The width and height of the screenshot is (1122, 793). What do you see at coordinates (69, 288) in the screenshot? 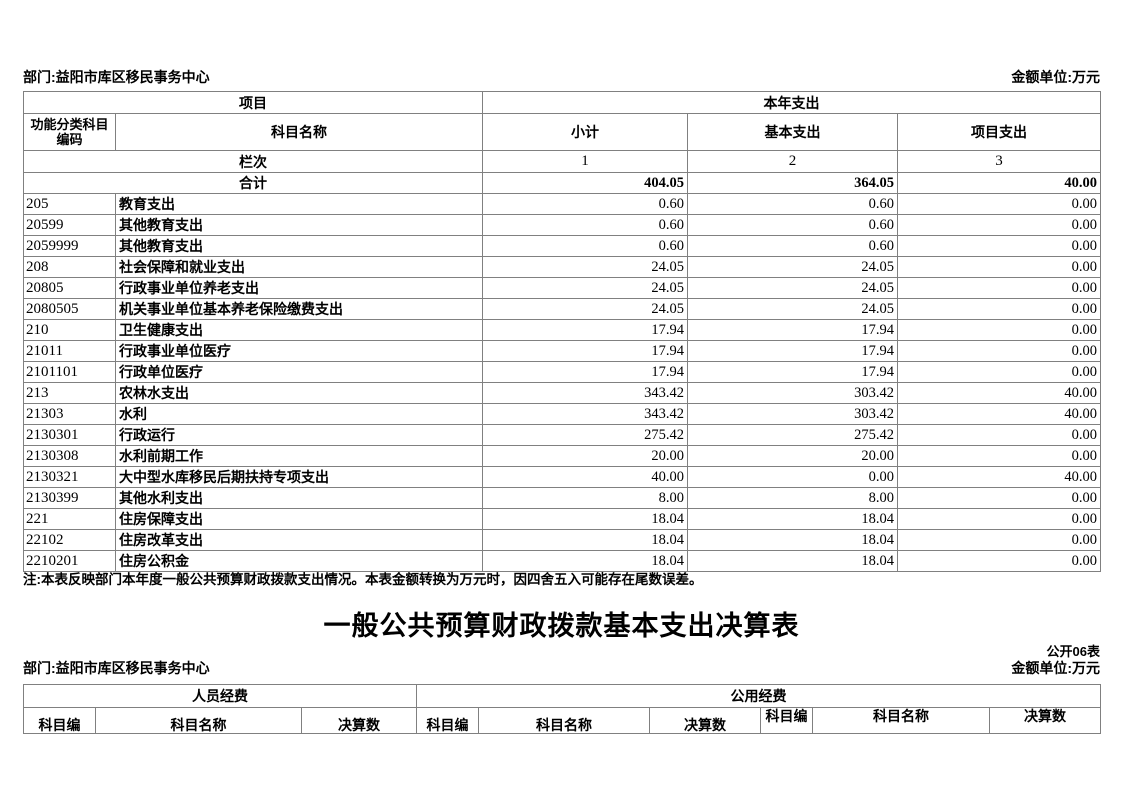
I see `subject-code-cell: 20805` at bounding box center [69, 288].